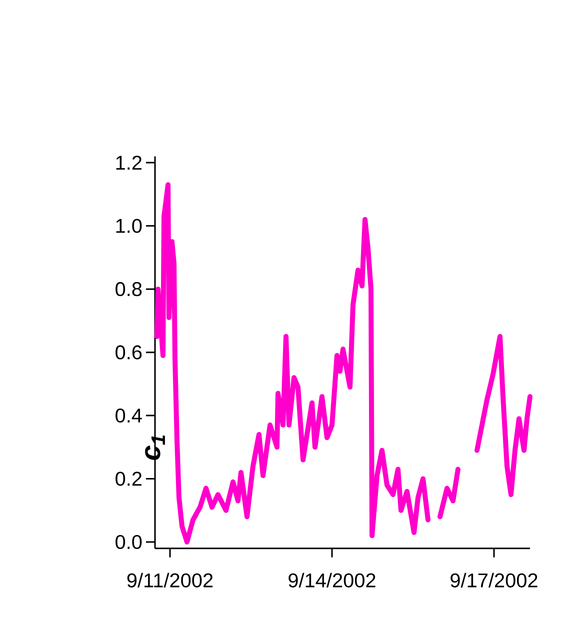  Describe the element at coordinates (170, 580) in the screenshot. I see `x-tick-label: 9/11/2002` at that location.